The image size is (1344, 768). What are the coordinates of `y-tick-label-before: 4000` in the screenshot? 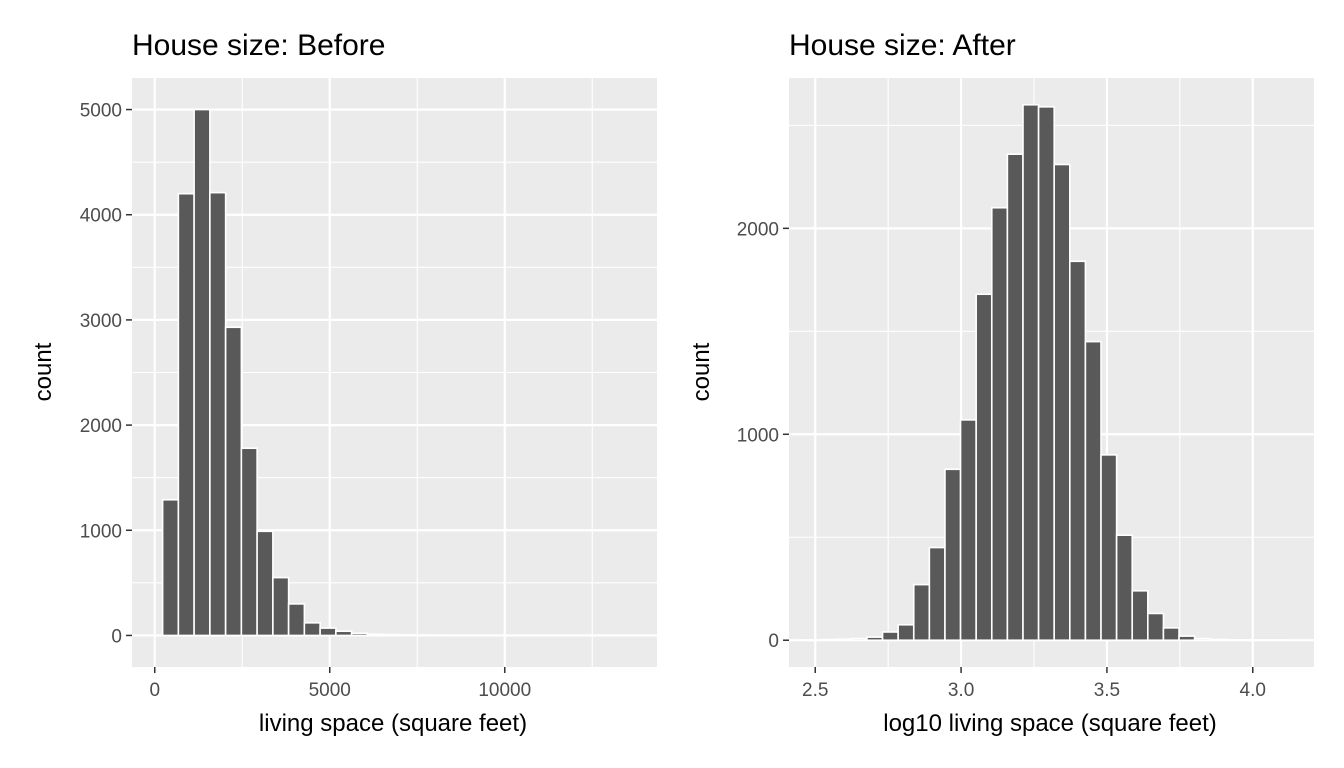 It's located at (101, 216).